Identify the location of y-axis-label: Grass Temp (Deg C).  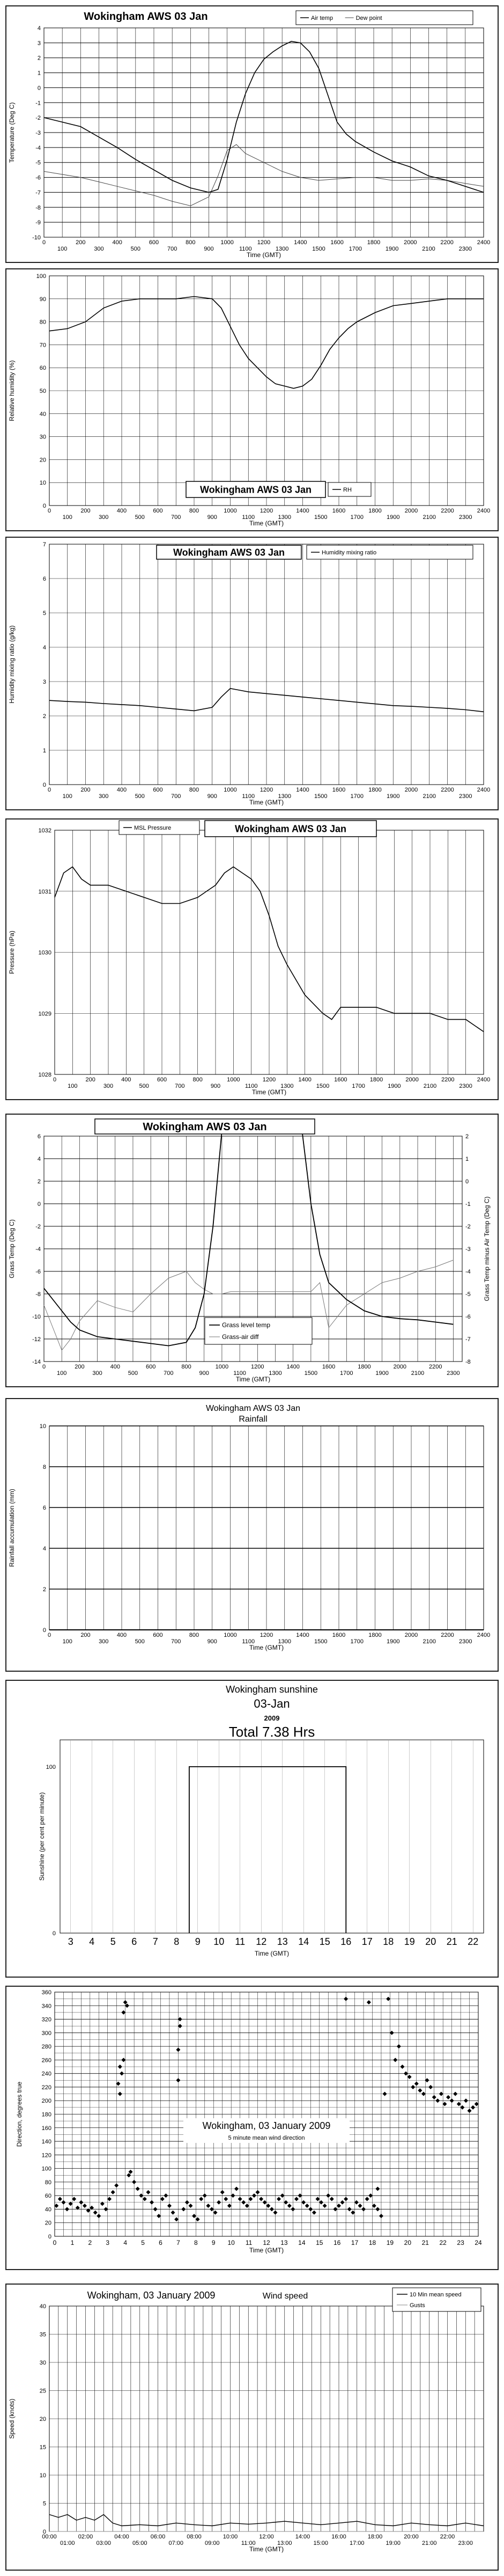
(12, 1248).